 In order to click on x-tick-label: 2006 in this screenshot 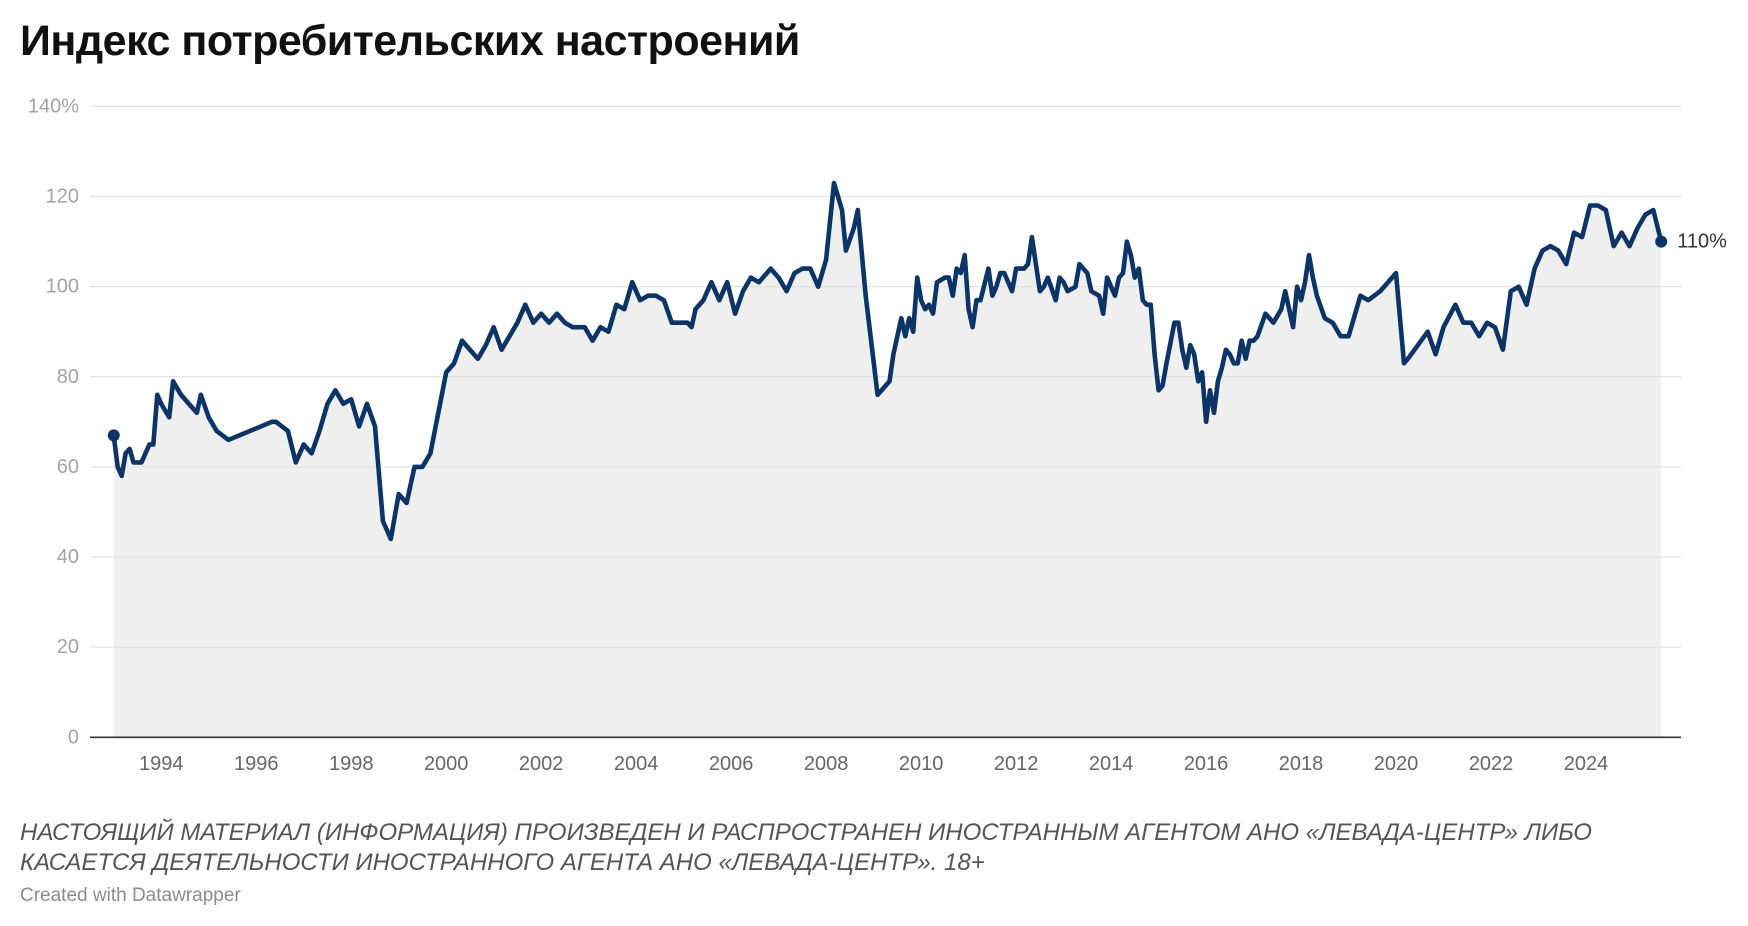, I will do `click(731, 764)`.